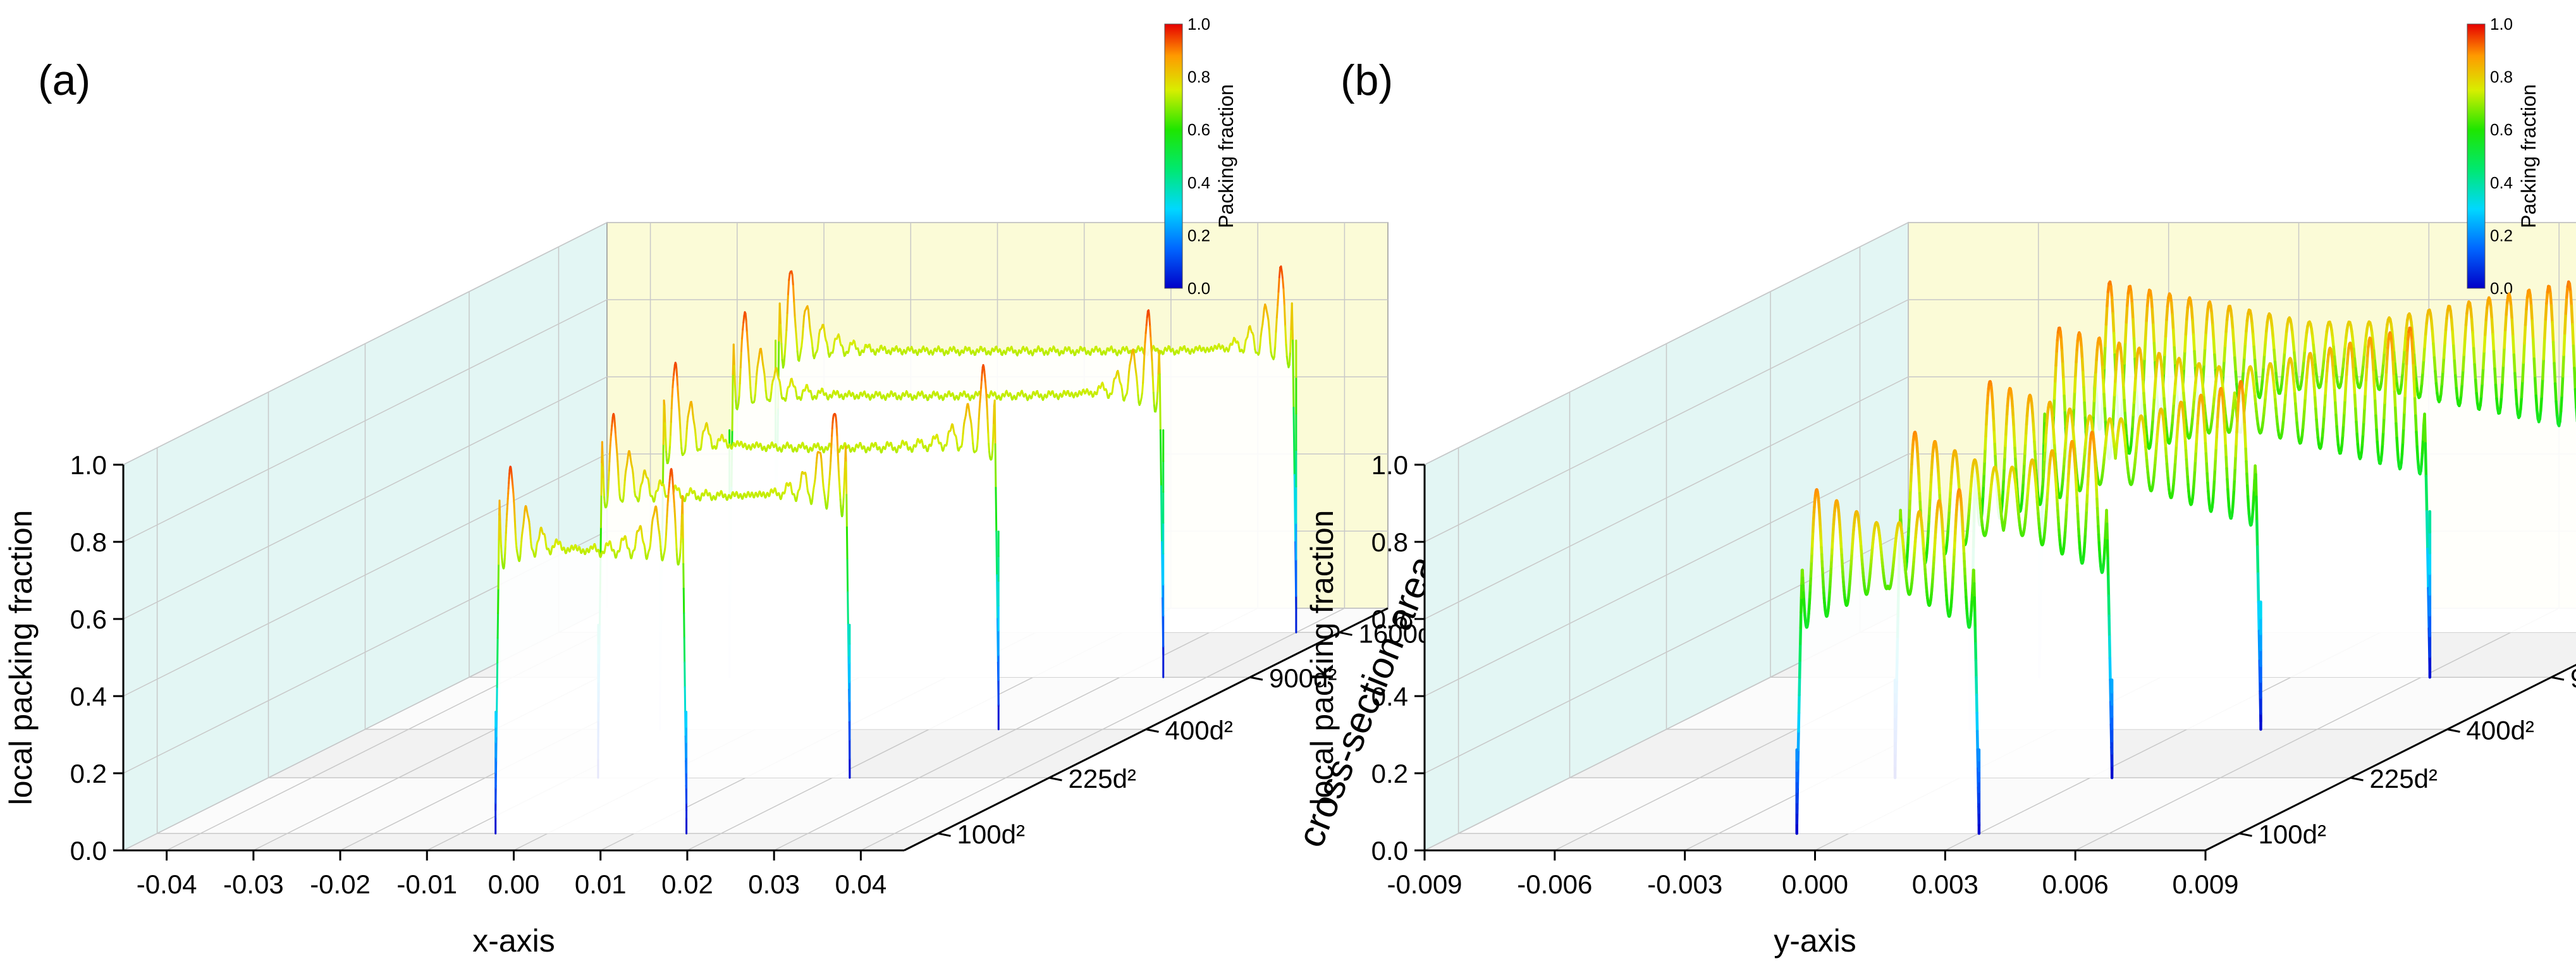 Image resolution: width=2576 pixels, height=980 pixels. Describe the element at coordinates (1198, 77) in the screenshot. I see `colorbar-tick-label: 0.8` at that location.